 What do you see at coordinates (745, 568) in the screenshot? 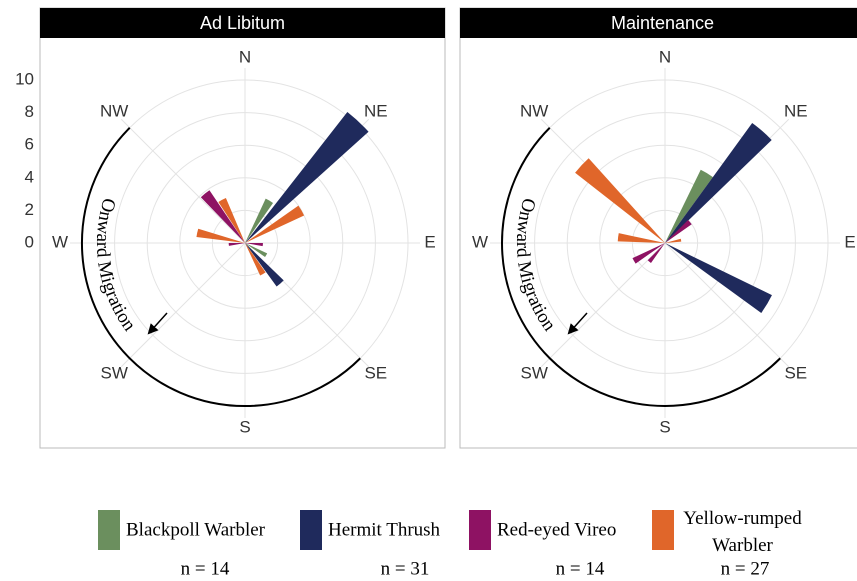
I see `sample-size: n = 27` at bounding box center [745, 568].